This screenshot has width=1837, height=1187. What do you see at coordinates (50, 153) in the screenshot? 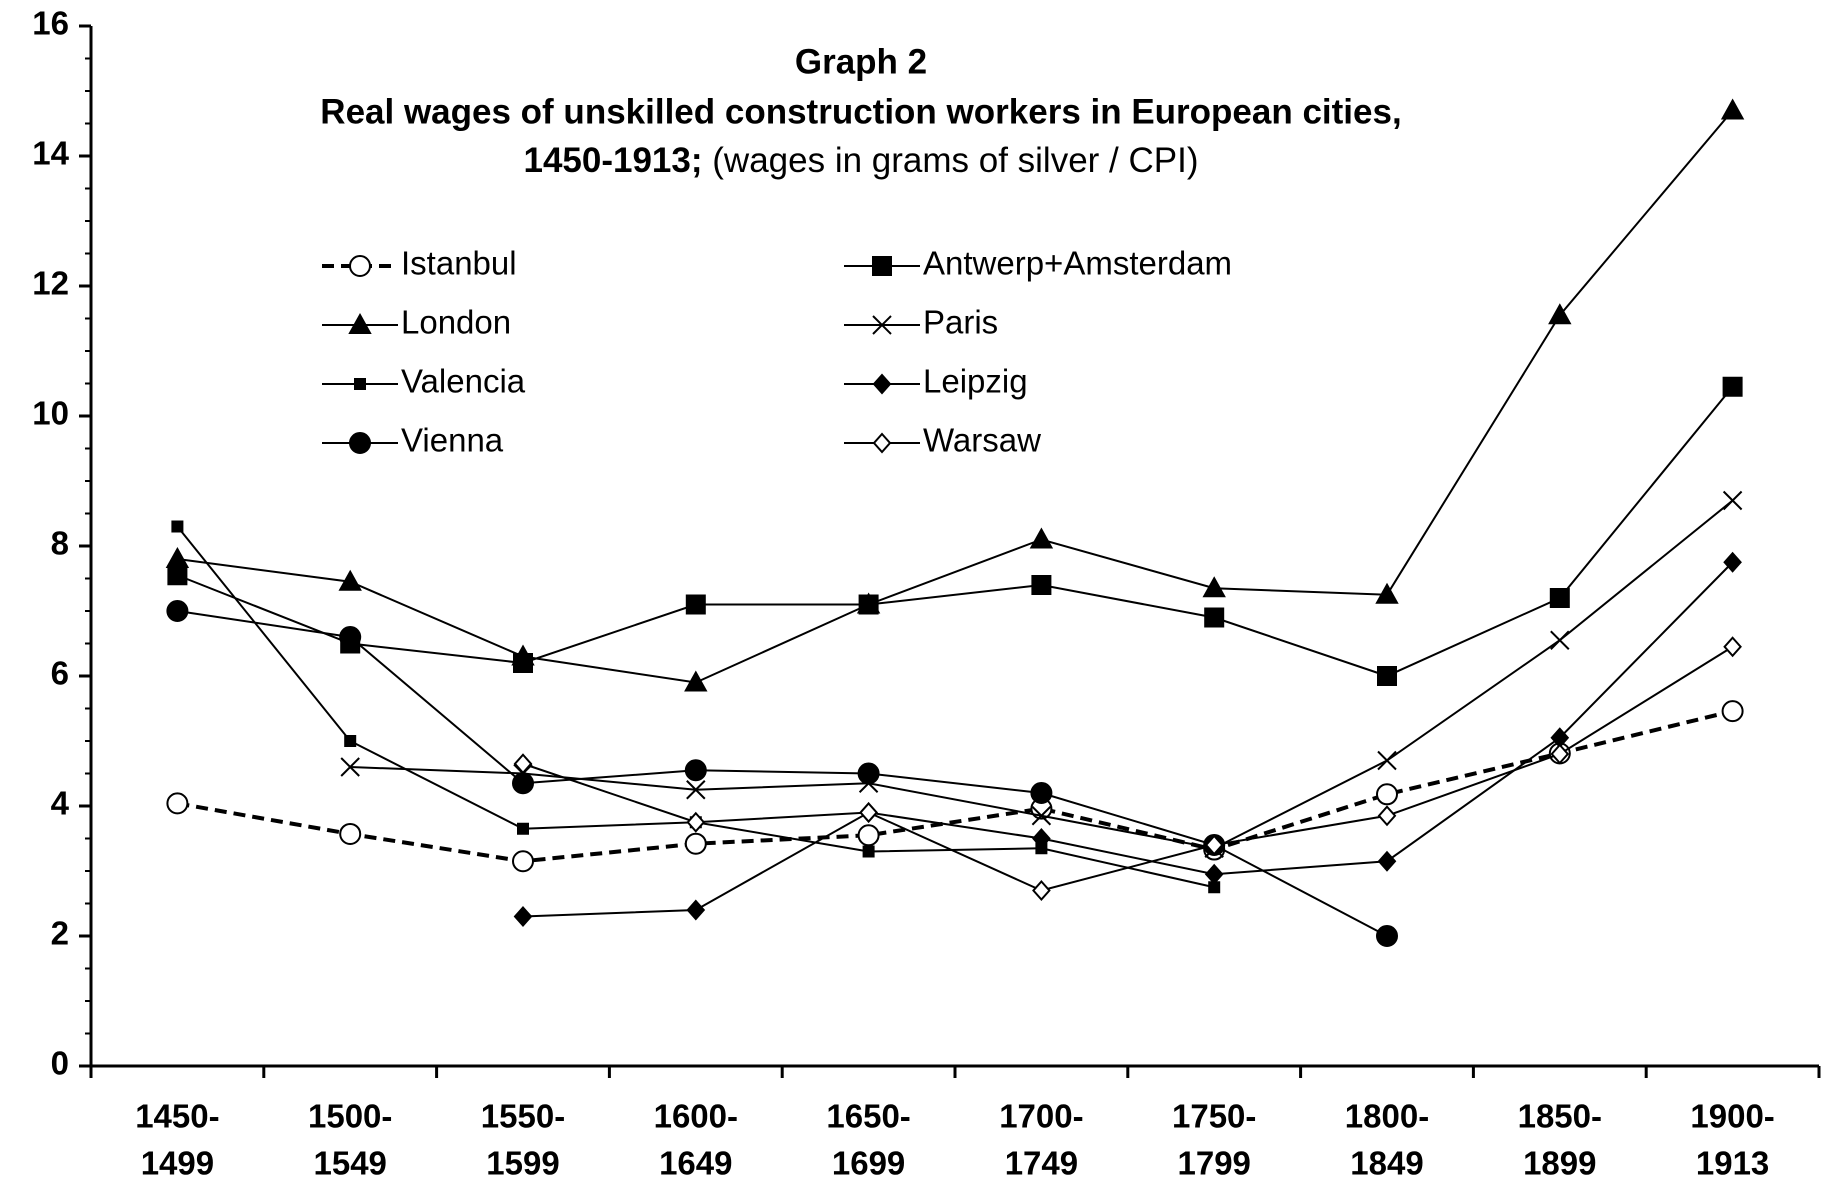
I see `y-tick-label: 14` at bounding box center [50, 153].